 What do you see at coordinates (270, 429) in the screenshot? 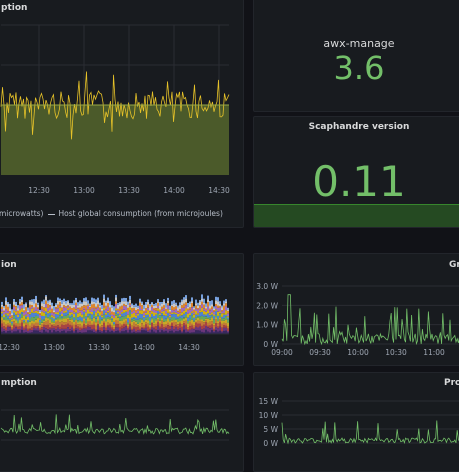
I see `y-tick-label: 5 W` at bounding box center [270, 429].